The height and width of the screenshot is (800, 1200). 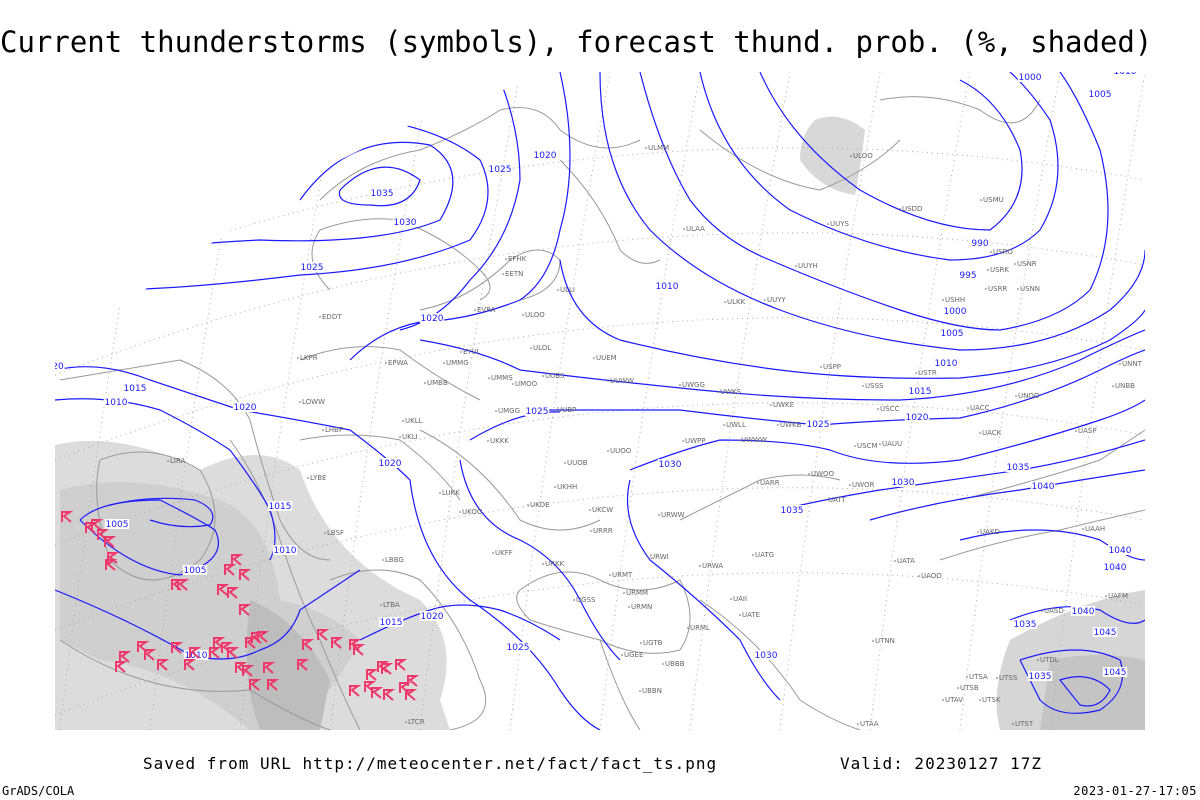 I want to click on station-label: ULLI, so click(x=567, y=290).